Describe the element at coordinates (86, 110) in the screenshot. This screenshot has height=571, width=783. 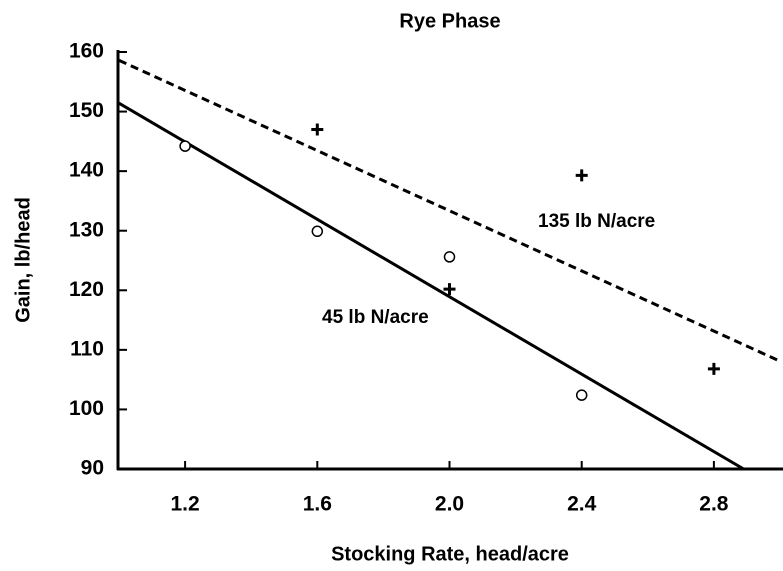
I see `y-tick-label: 150` at that location.